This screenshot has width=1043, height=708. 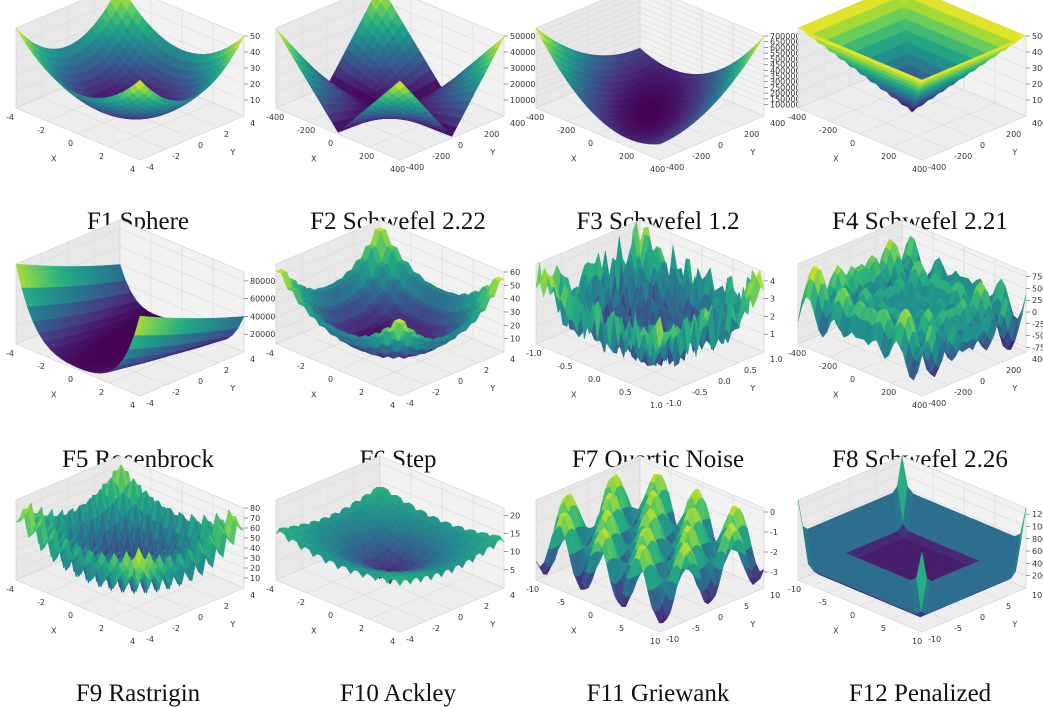 I want to click on x-tick-label: -0.5, so click(x=565, y=366).